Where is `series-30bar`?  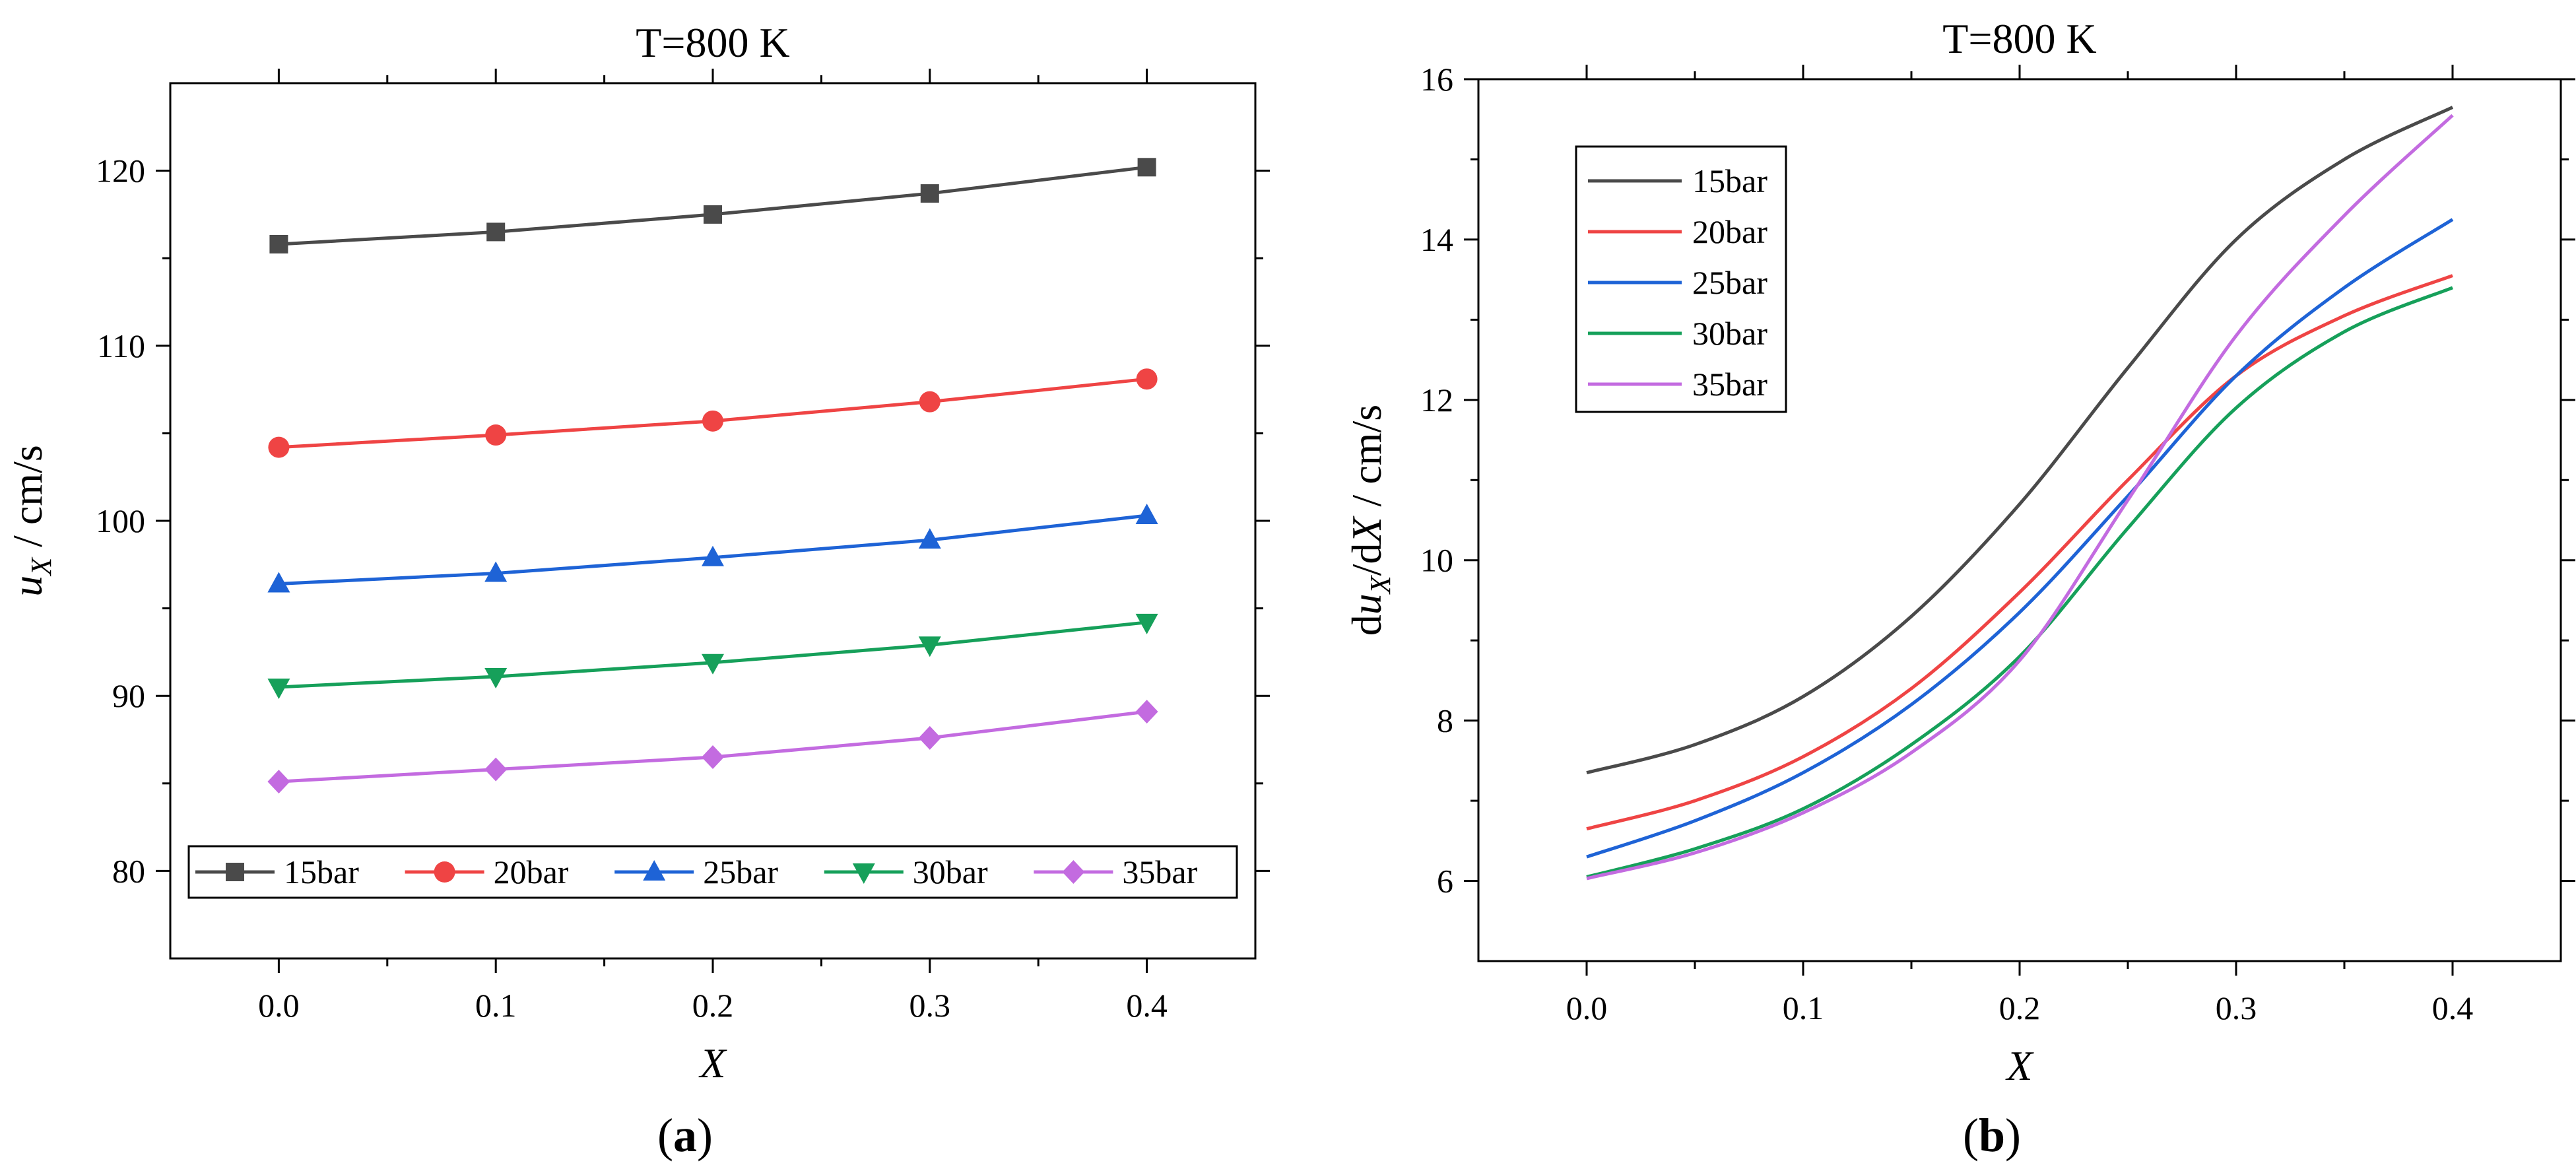 series-30bar is located at coordinates (712, 656).